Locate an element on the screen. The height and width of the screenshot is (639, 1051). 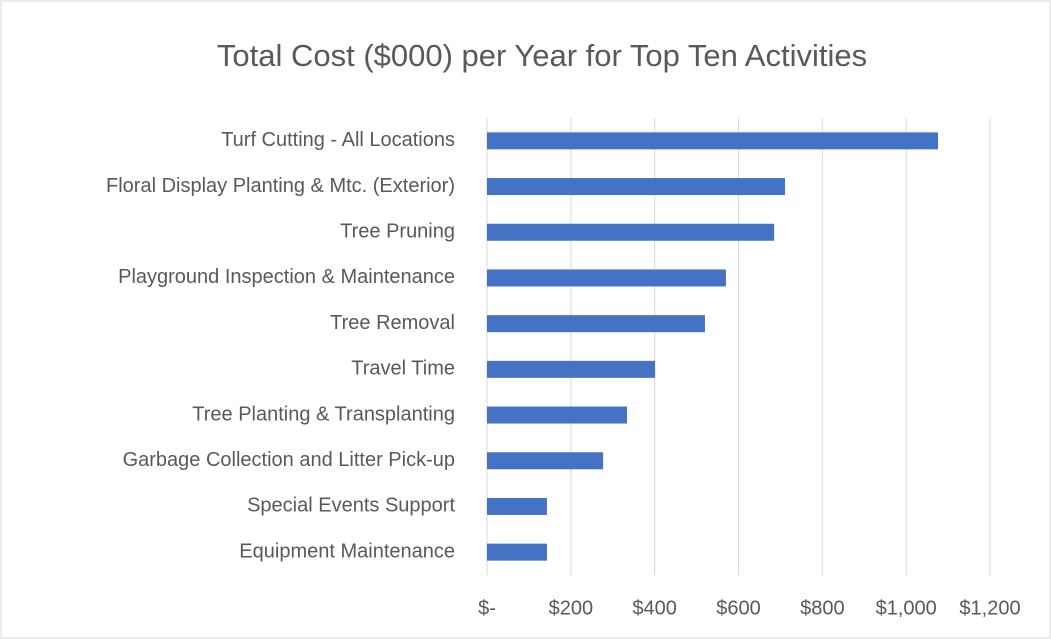
y-tick-label: Tree Pruning is located at coordinates (397, 232).